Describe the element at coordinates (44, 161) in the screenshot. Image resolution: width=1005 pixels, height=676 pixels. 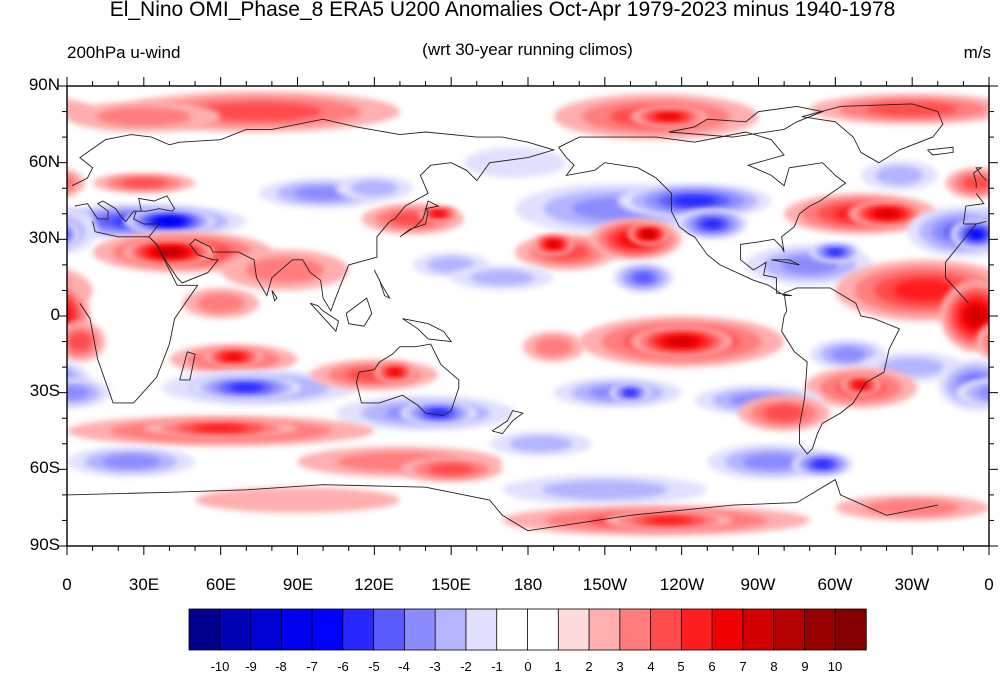
I see `lat-label-60n: 60N` at that location.